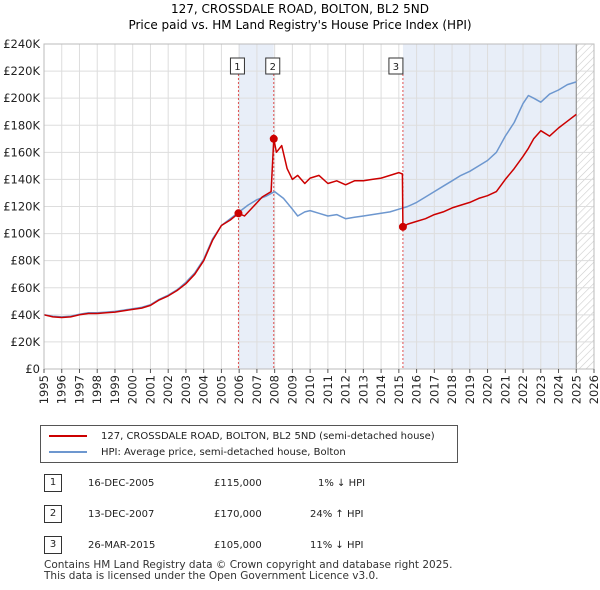 The image size is (600, 590). Describe the element at coordinates (53, 514) in the screenshot. I see `sale-badge: 2` at that location.